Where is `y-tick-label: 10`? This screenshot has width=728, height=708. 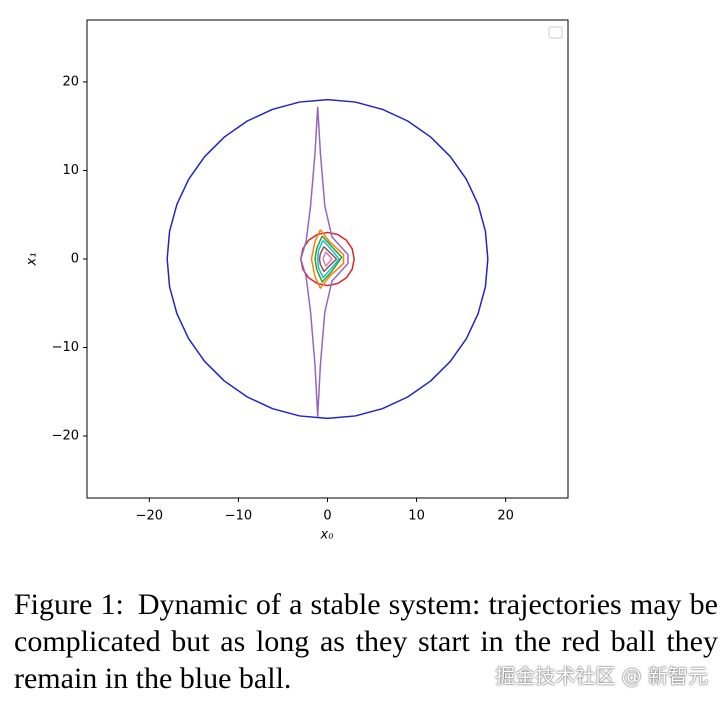 y-tick-label: 10 is located at coordinates (70, 170).